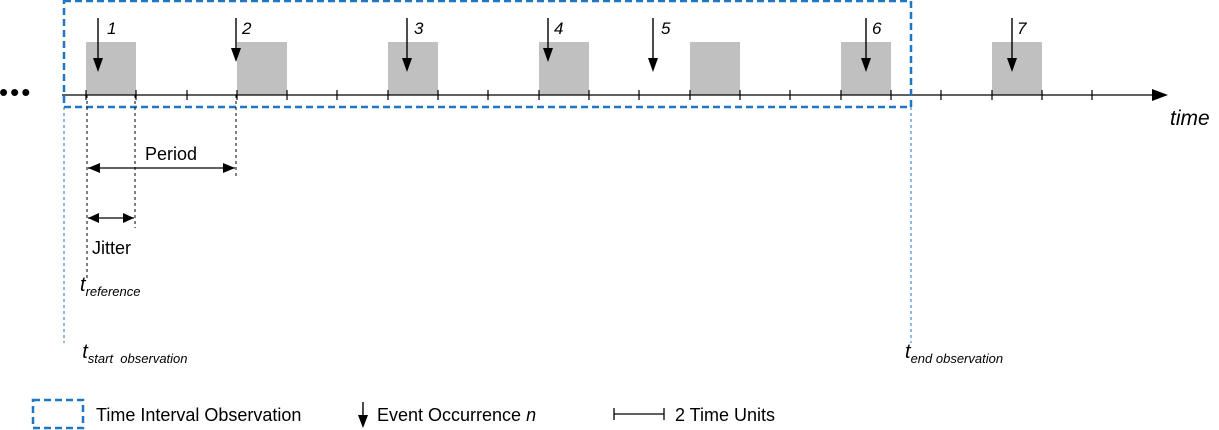  I want to click on time-axis-label: time, so click(1190, 118).